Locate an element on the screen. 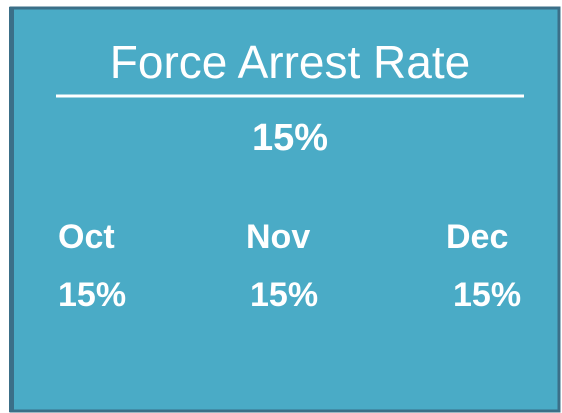  card-title: Force Arrest Rate is located at coordinates (290, 62).